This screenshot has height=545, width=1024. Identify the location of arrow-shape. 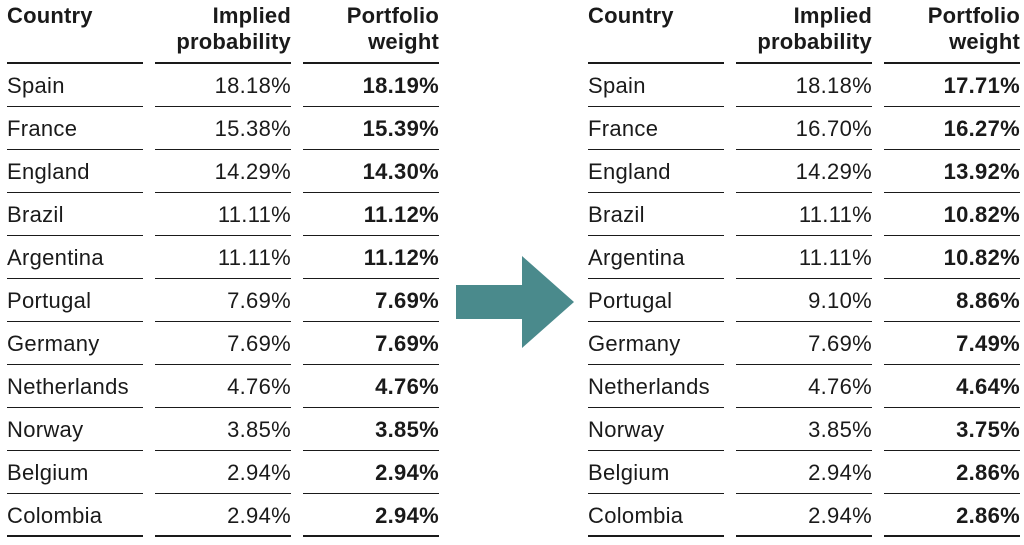
(515, 302).